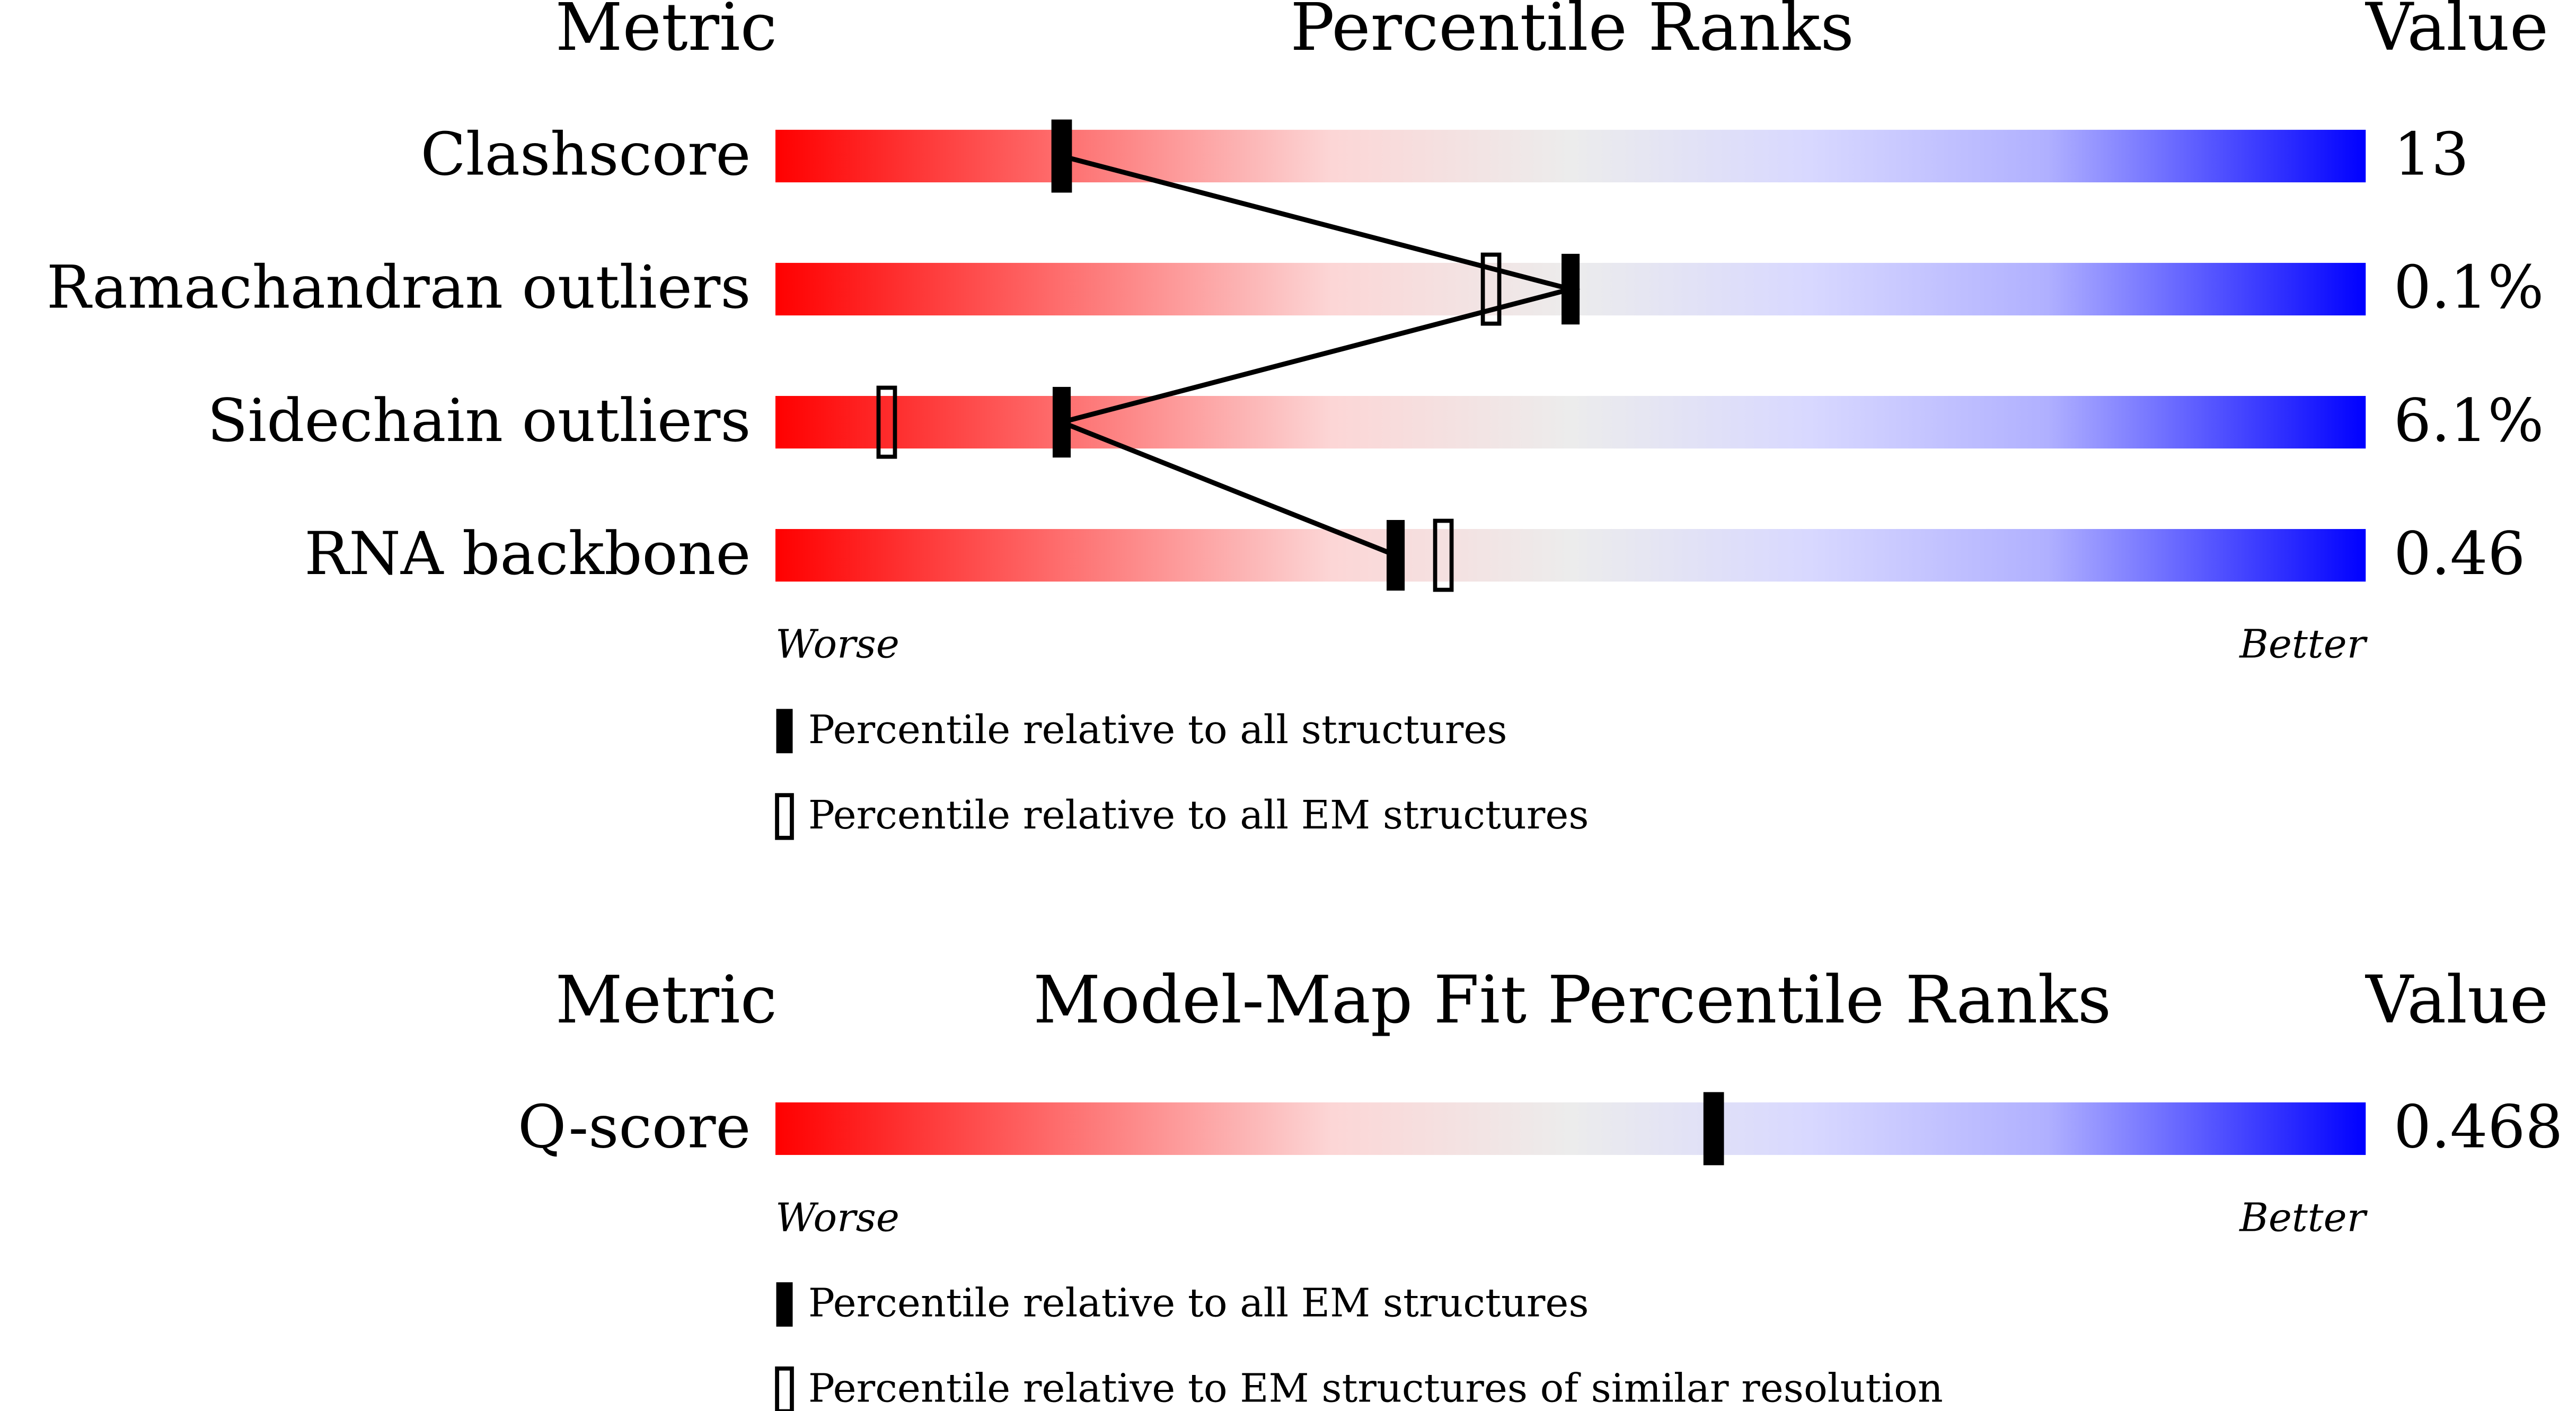 The width and height of the screenshot is (2576, 1411). Describe the element at coordinates (527, 554) in the screenshot. I see `metric-label: RNA backbone` at that location.